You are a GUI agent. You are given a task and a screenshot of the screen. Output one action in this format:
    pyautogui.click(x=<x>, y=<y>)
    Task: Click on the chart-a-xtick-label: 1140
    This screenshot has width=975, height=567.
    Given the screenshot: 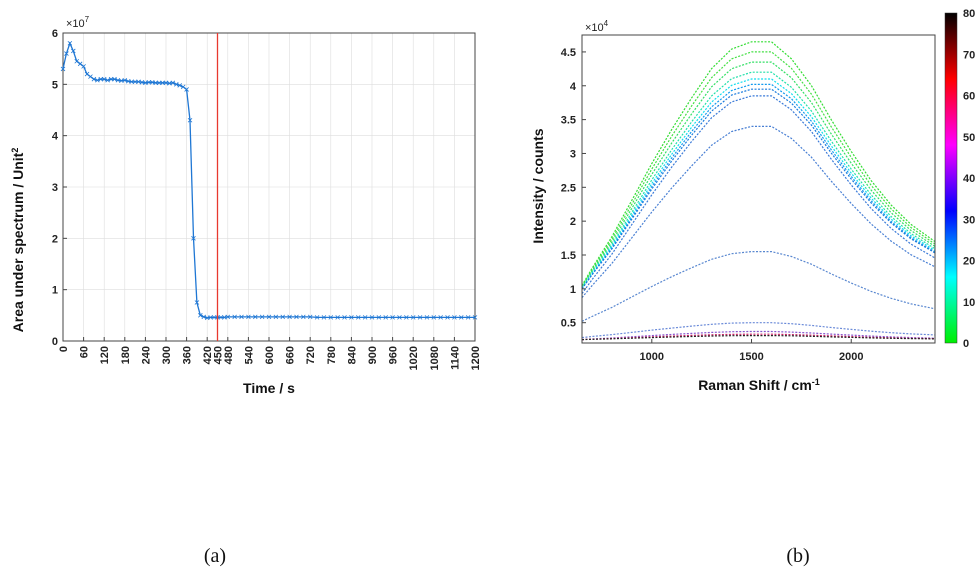 What is the action you would take?
    pyautogui.click(x=455, y=358)
    